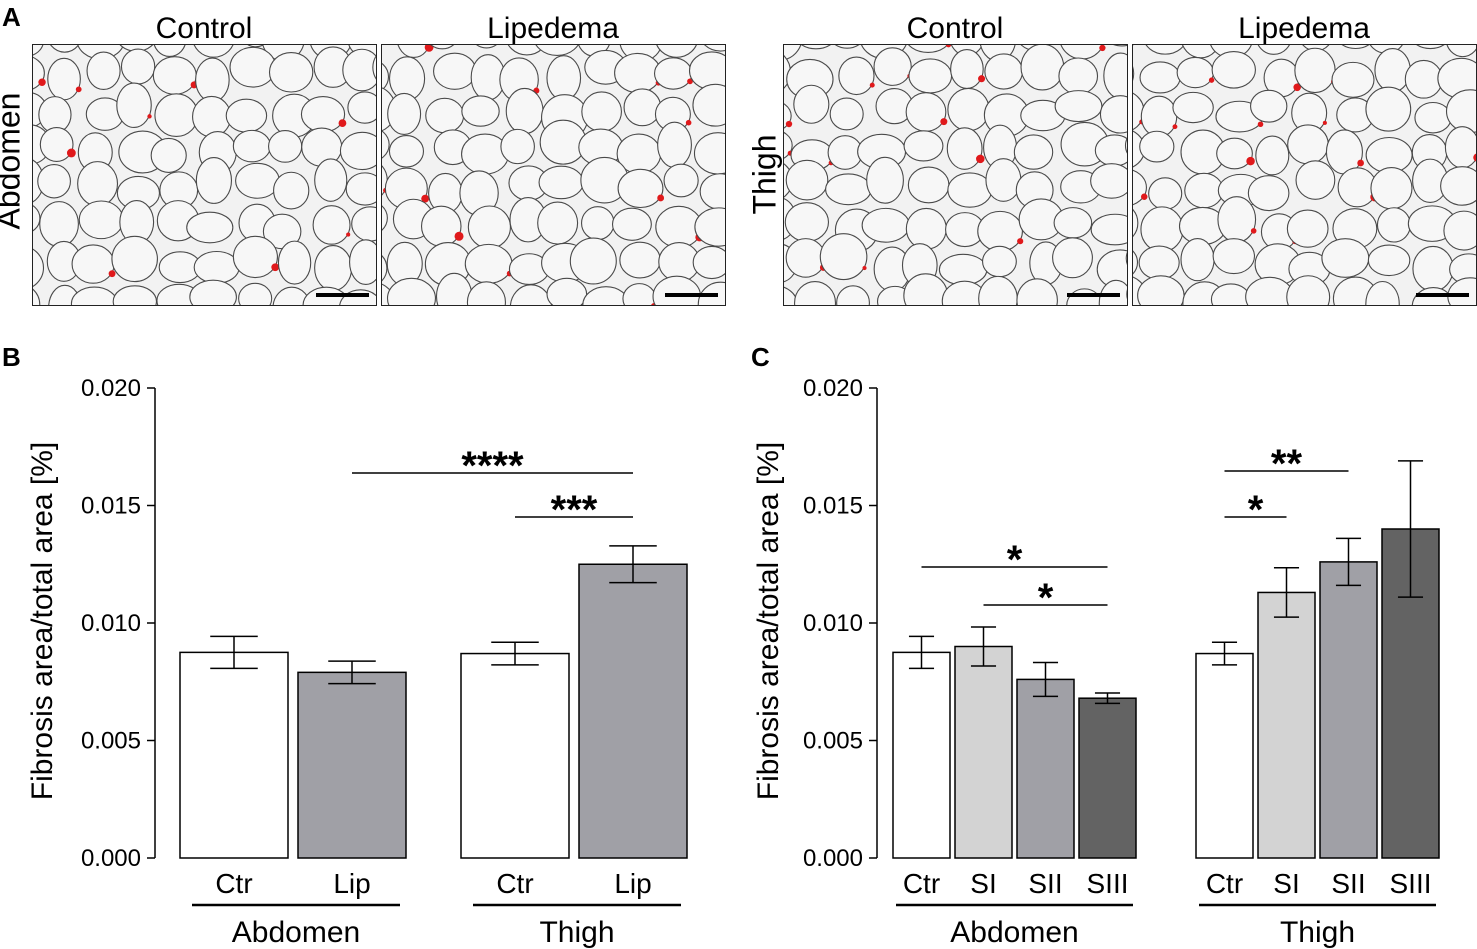 This screenshot has height=949, width=1477. I want to click on y-axis-title: Fibrosis area/total area [%], so click(768, 621).